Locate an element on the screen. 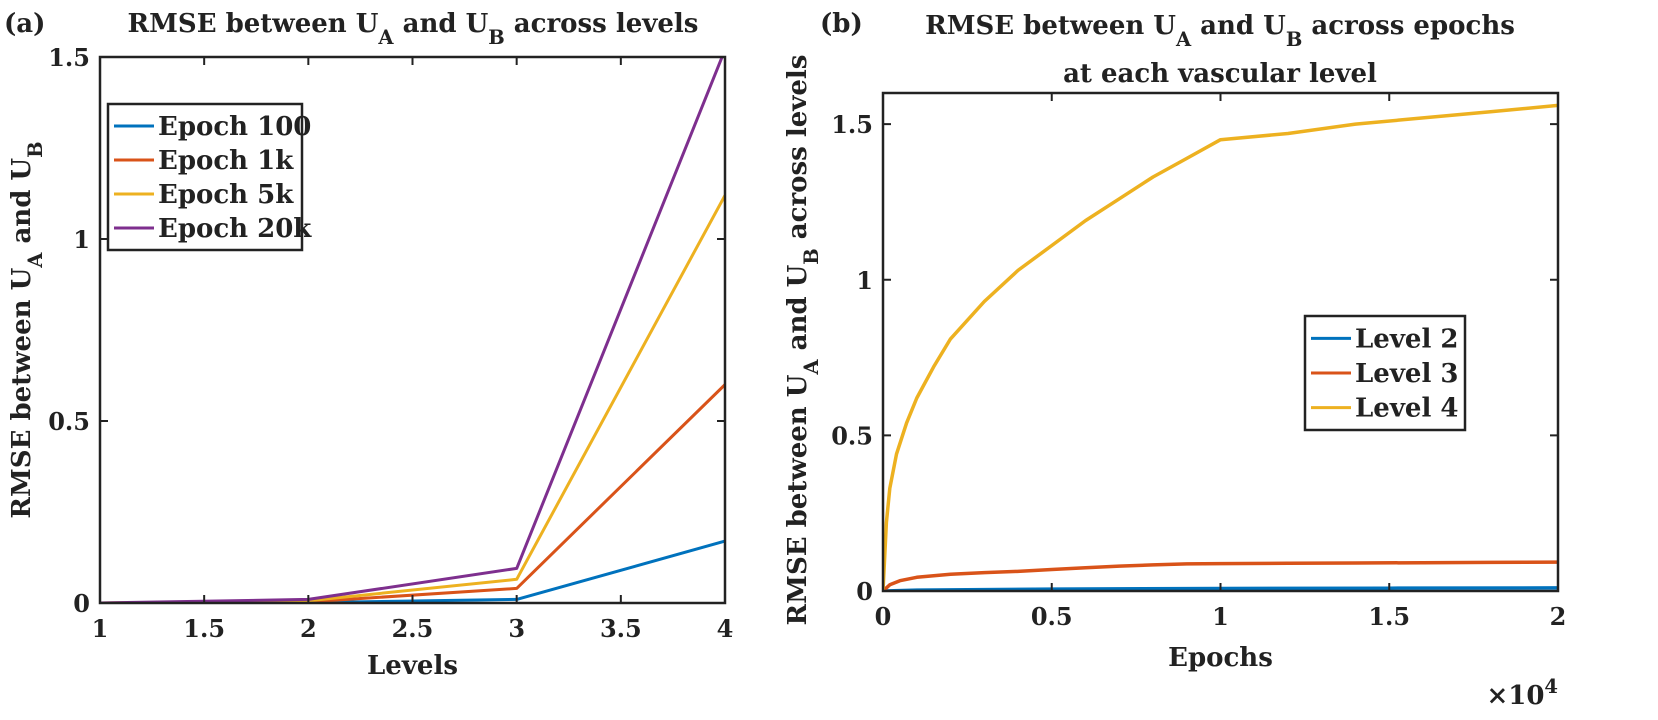  x-tick-label: 3 is located at coordinates (516, 628).